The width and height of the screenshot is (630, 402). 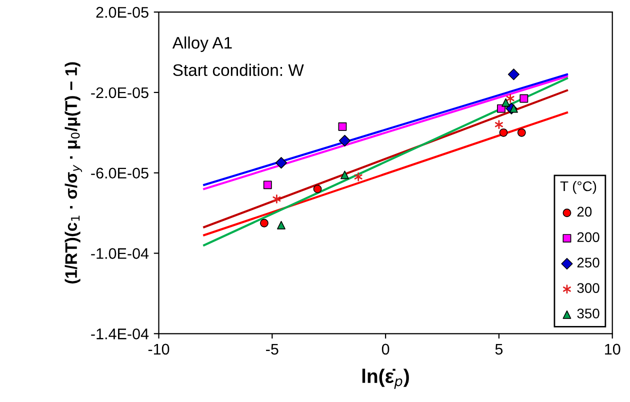 What do you see at coordinates (584, 211) in the screenshot?
I see `legend-label: 20` at bounding box center [584, 211].